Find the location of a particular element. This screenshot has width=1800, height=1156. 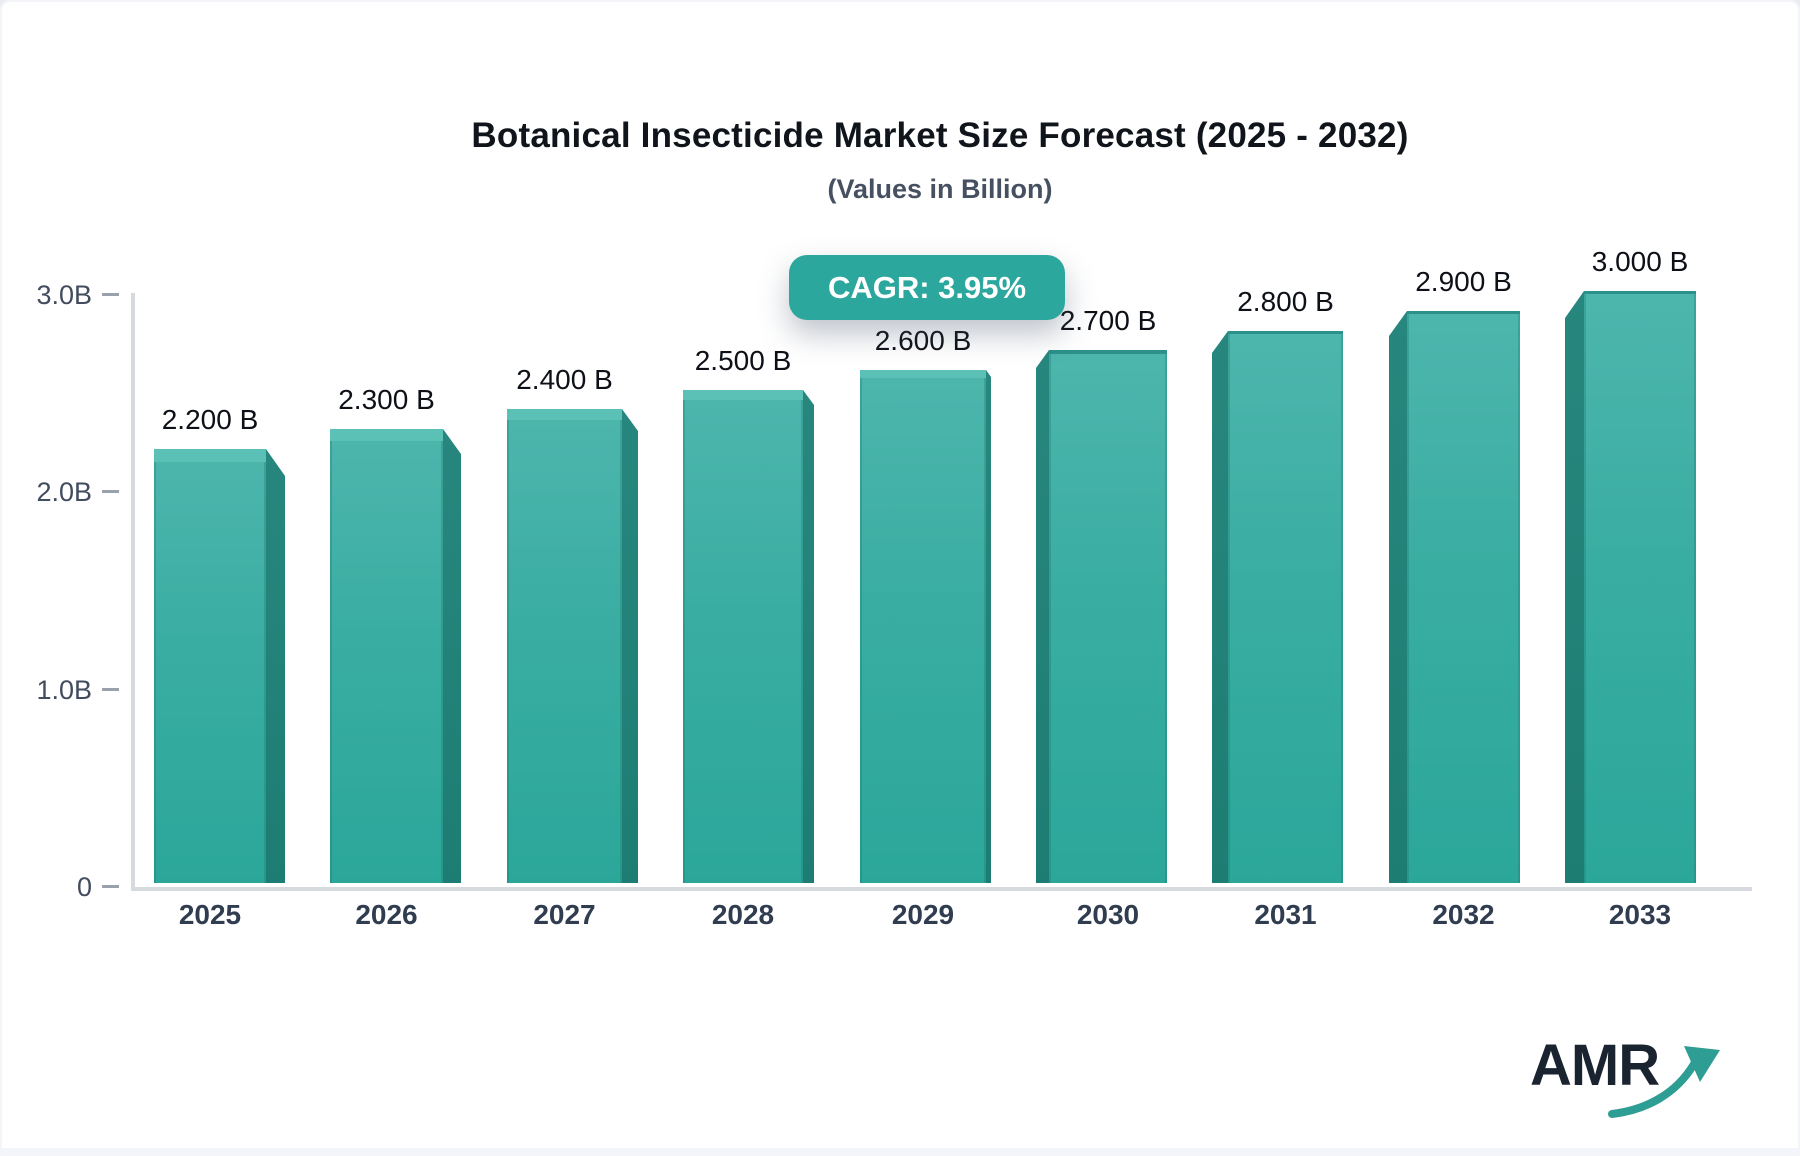

bar-value-label: 2.600 B is located at coordinates (923, 340).